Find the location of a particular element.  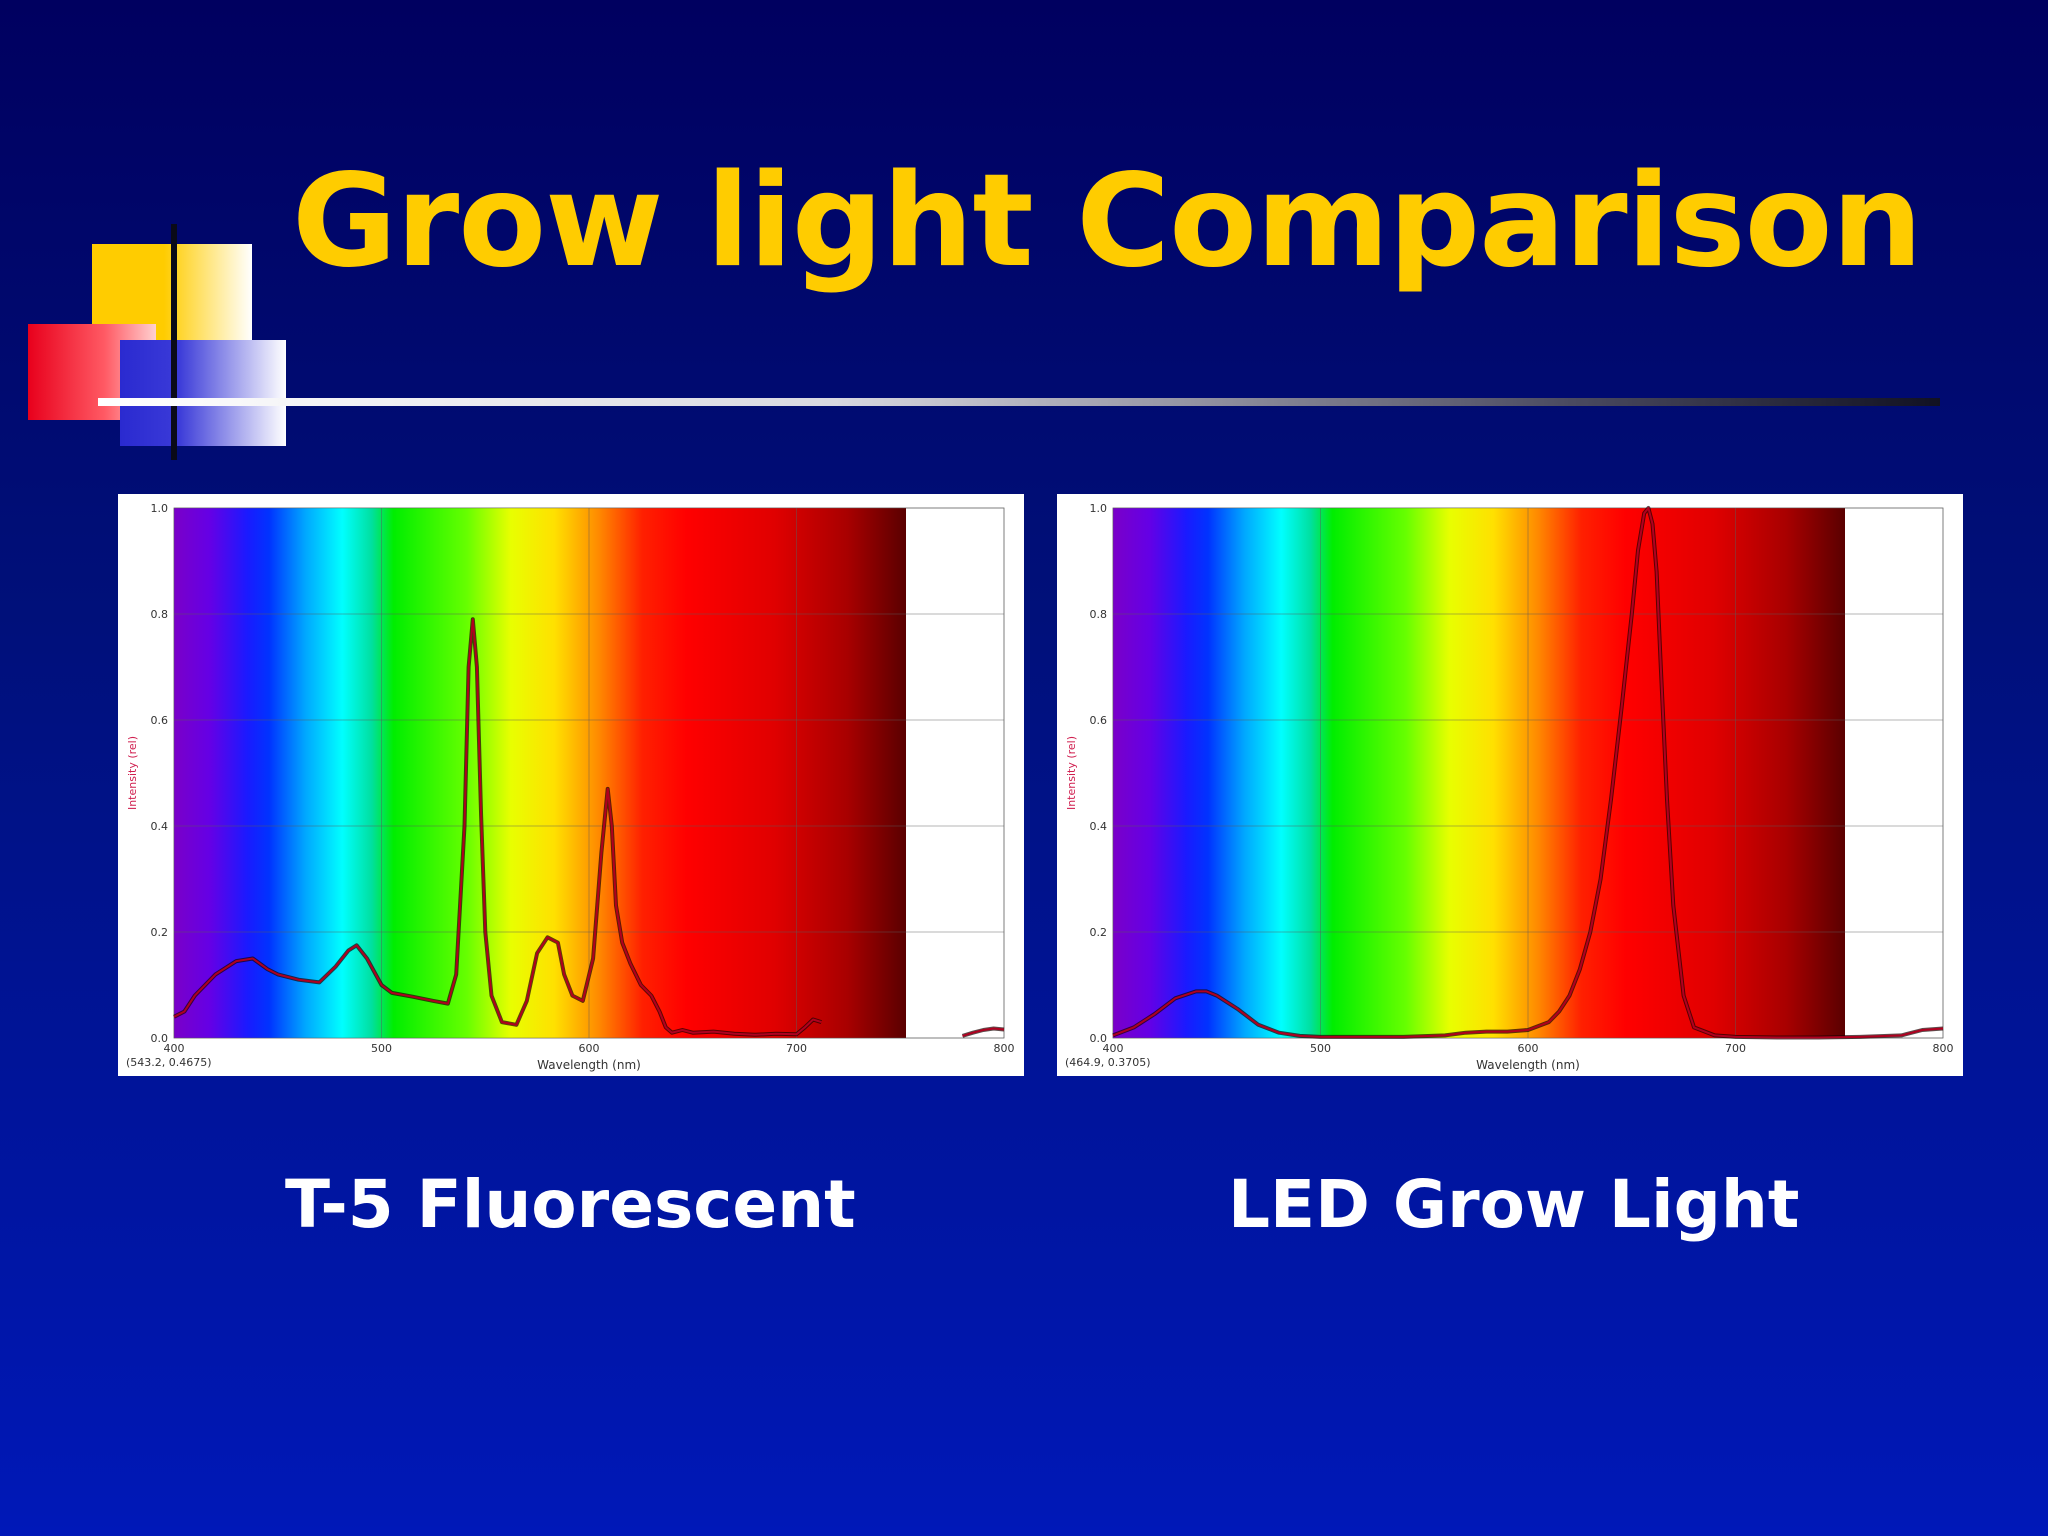

caption-t5-fluorescent: T-5 Fluorescent is located at coordinates (570, 1204).